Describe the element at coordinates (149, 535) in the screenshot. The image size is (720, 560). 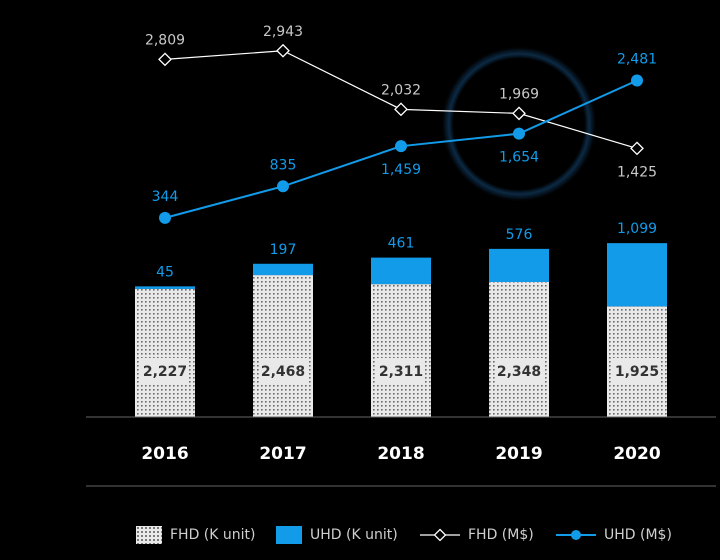
I see `fhd-bar-swatch` at that location.